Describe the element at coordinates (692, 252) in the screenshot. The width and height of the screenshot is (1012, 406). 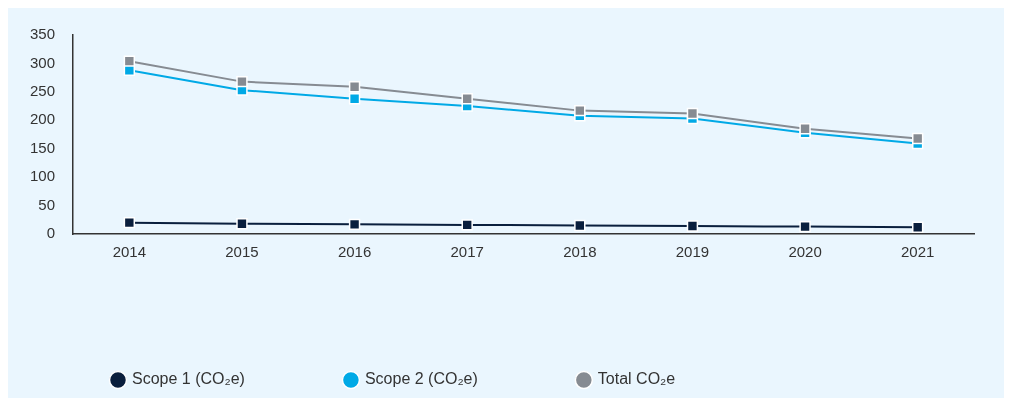
I see `x-tick-label: 2019` at that location.